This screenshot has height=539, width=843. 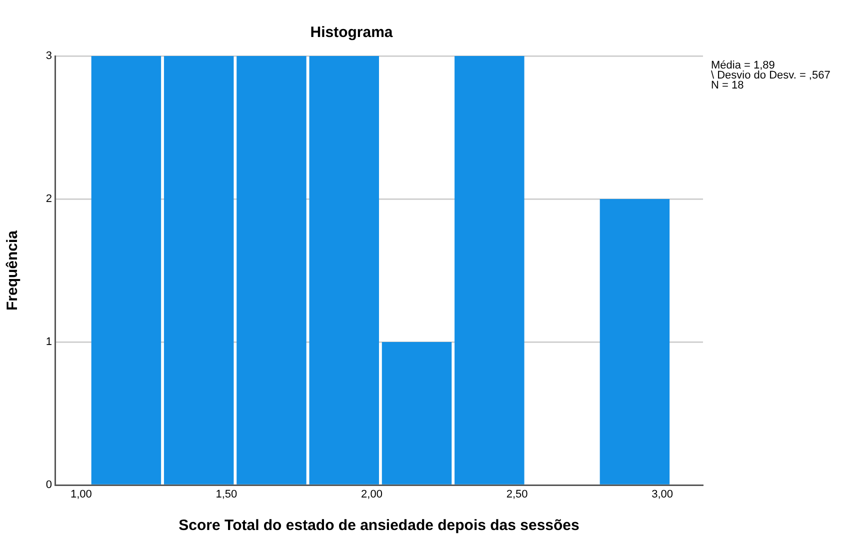 I want to click on x-tick-label: 3,00, so click(x=663, y=494).